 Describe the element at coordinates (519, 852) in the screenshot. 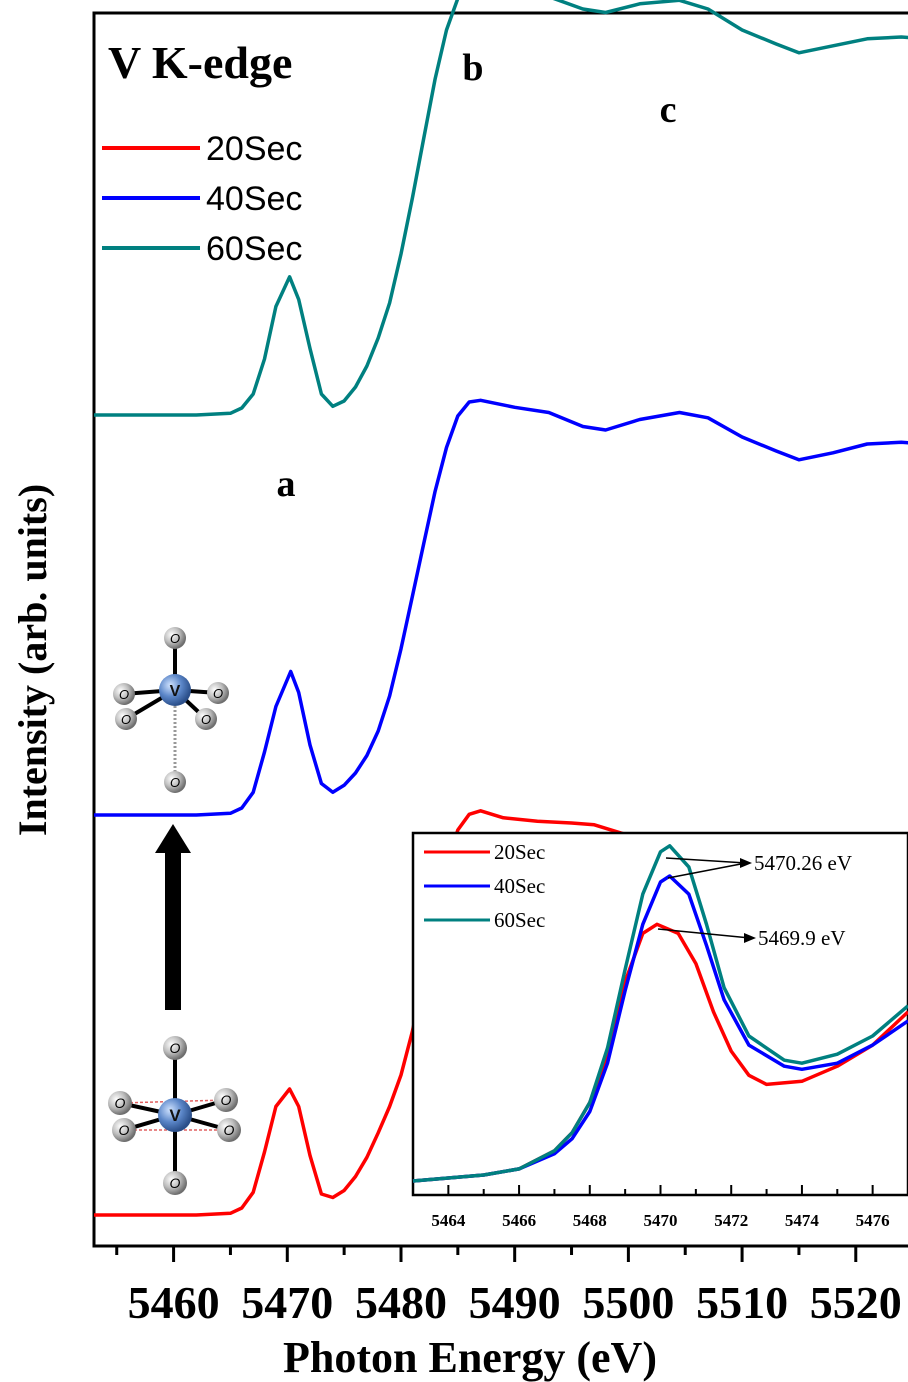

I see `inset-legend-label-20sec: 20Sec` at that location.